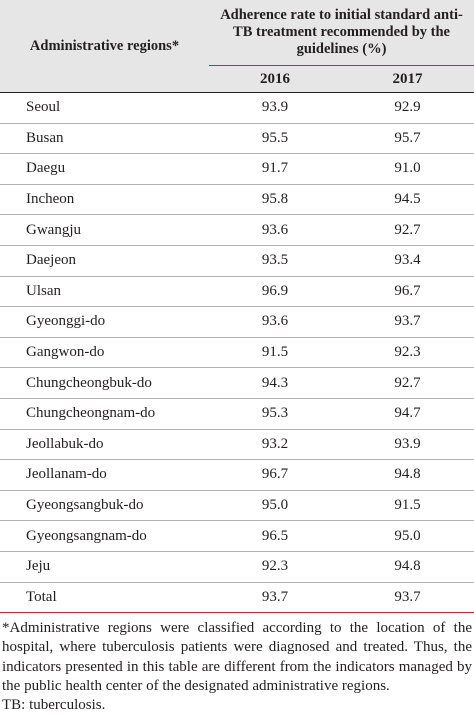 The height and width of the screenshot is (716, 474). Describe the element at coordinates (275, 506) in the screenshot. I see `value-2016-cell: 95.0` at that location.